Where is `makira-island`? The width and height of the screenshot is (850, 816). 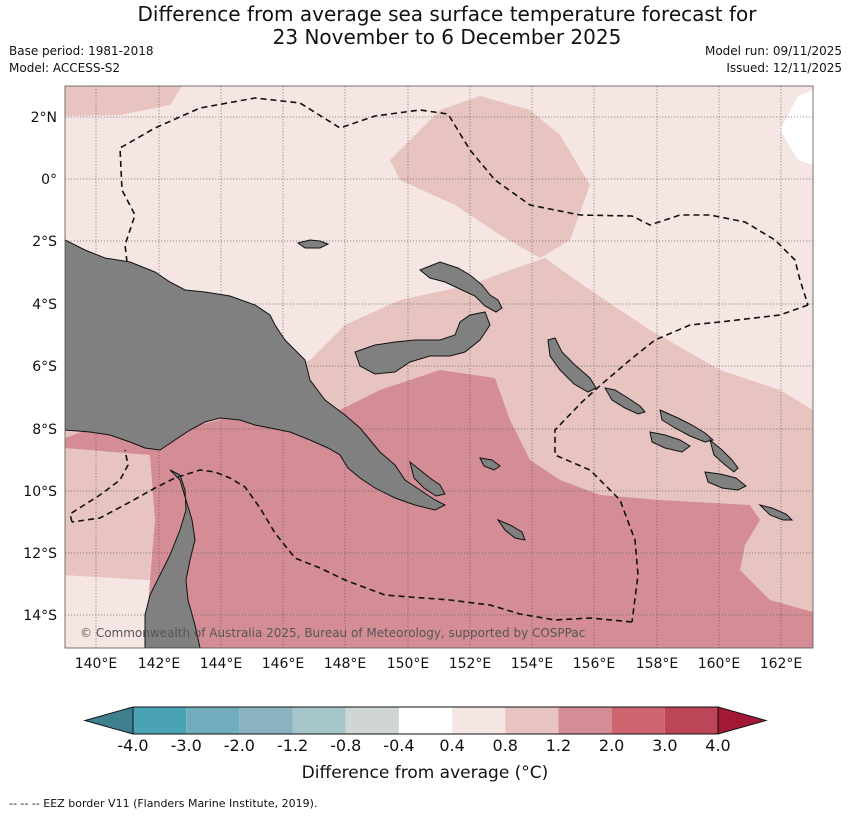 makira-island is located at coordinates (725, 481).